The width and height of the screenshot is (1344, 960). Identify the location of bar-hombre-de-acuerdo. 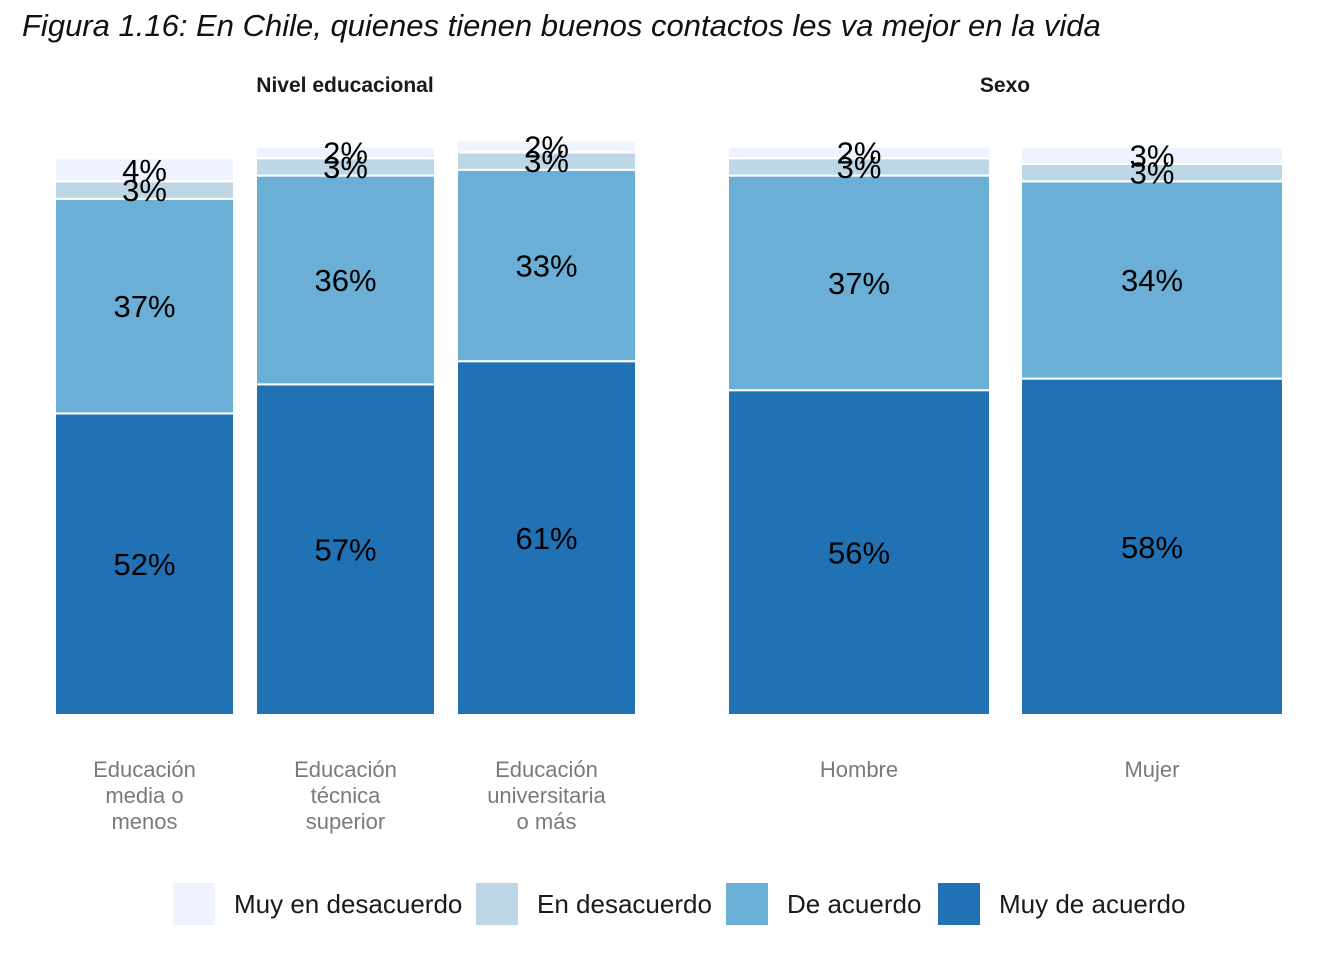
(859, 283).